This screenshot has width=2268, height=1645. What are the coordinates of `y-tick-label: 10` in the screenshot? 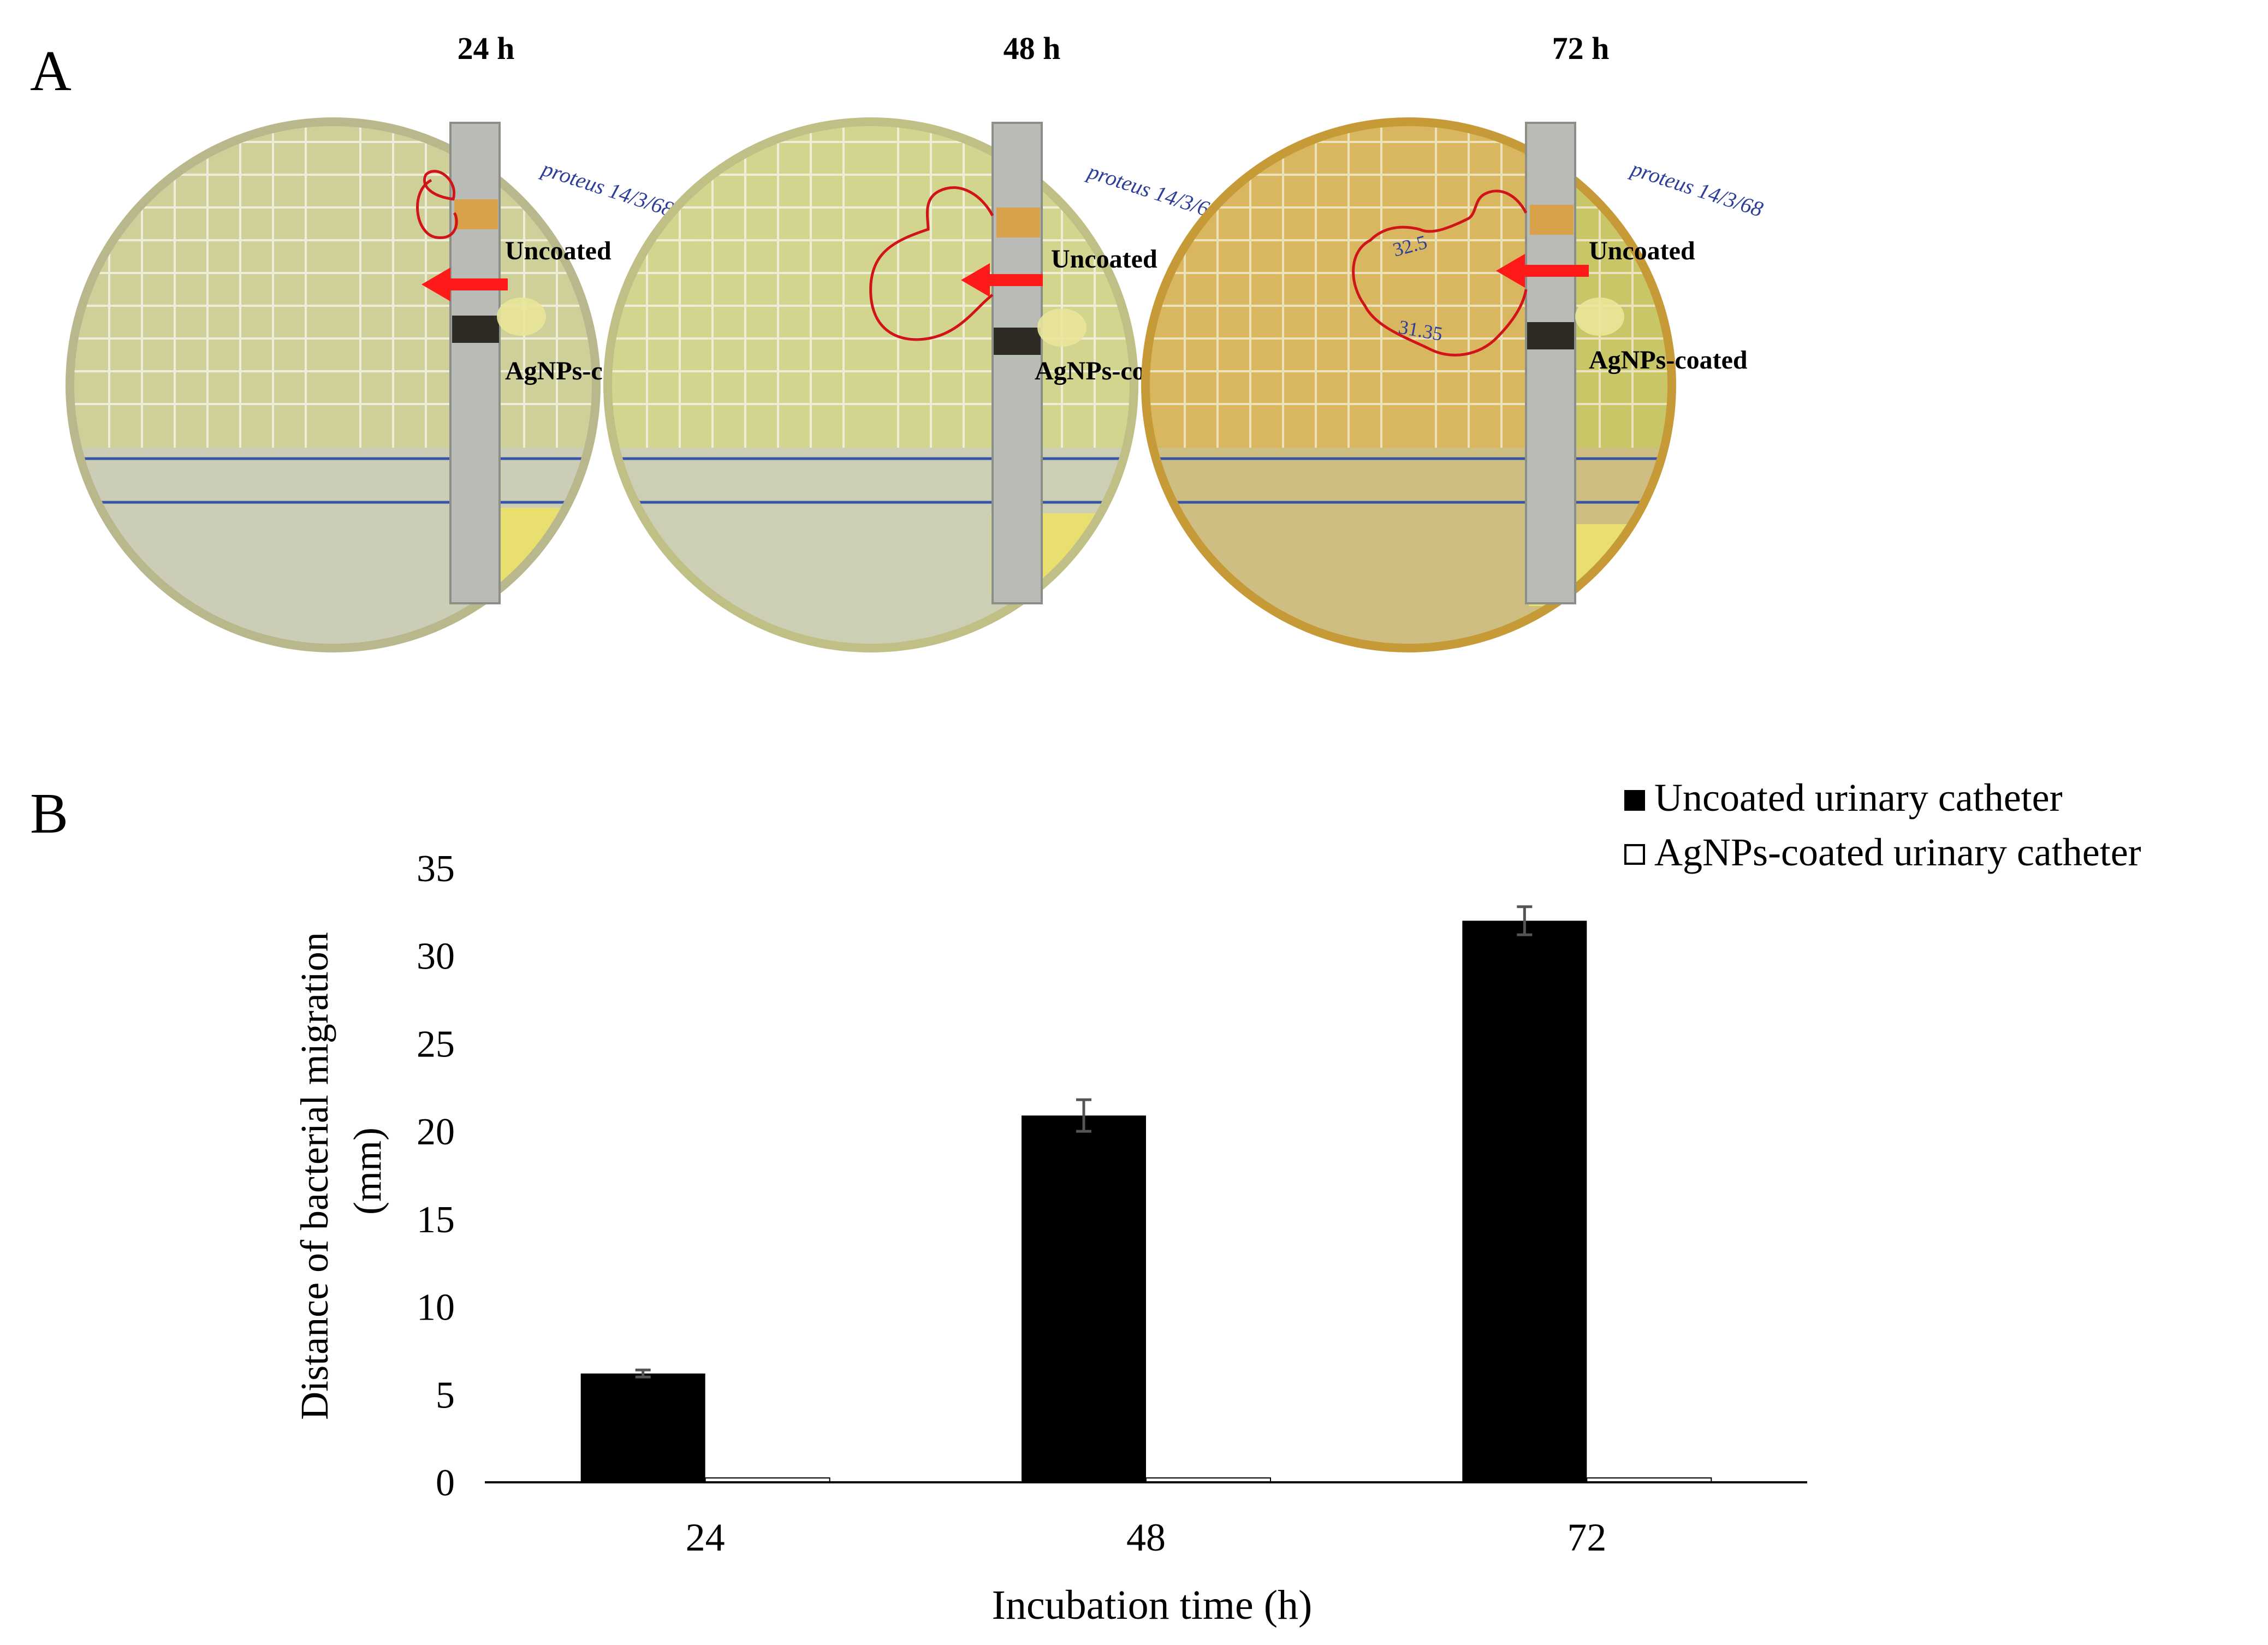 It's located at (436, 1308).